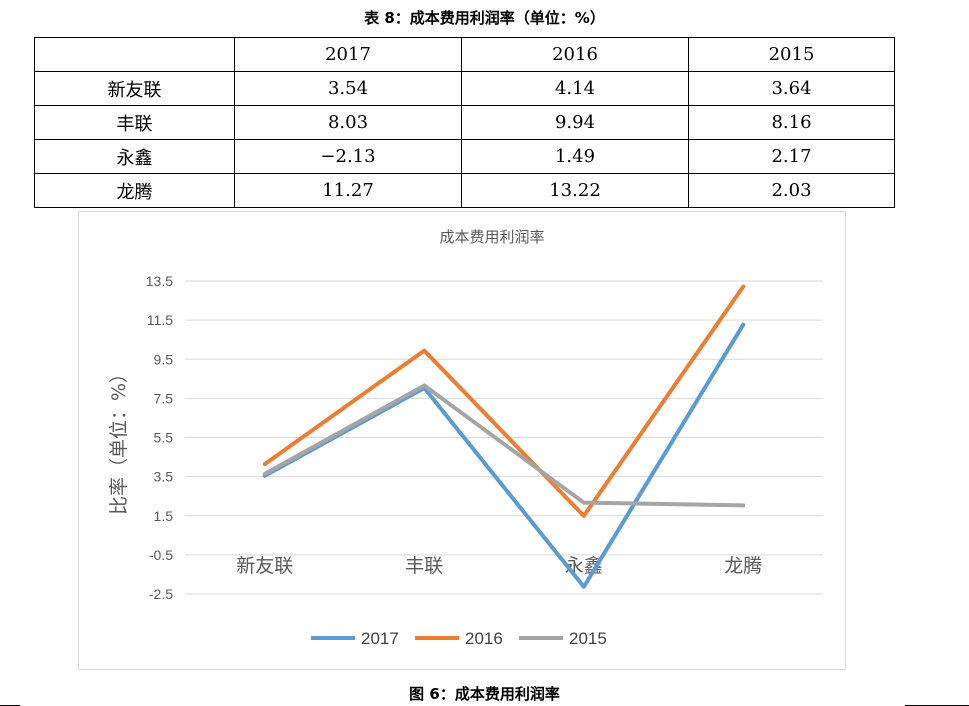 The image size is (969, 706). What do you see at coordinates (161, 555) in the screenshot?
I see `y-tick-label: -0.5` at bounding box center [161, 555].